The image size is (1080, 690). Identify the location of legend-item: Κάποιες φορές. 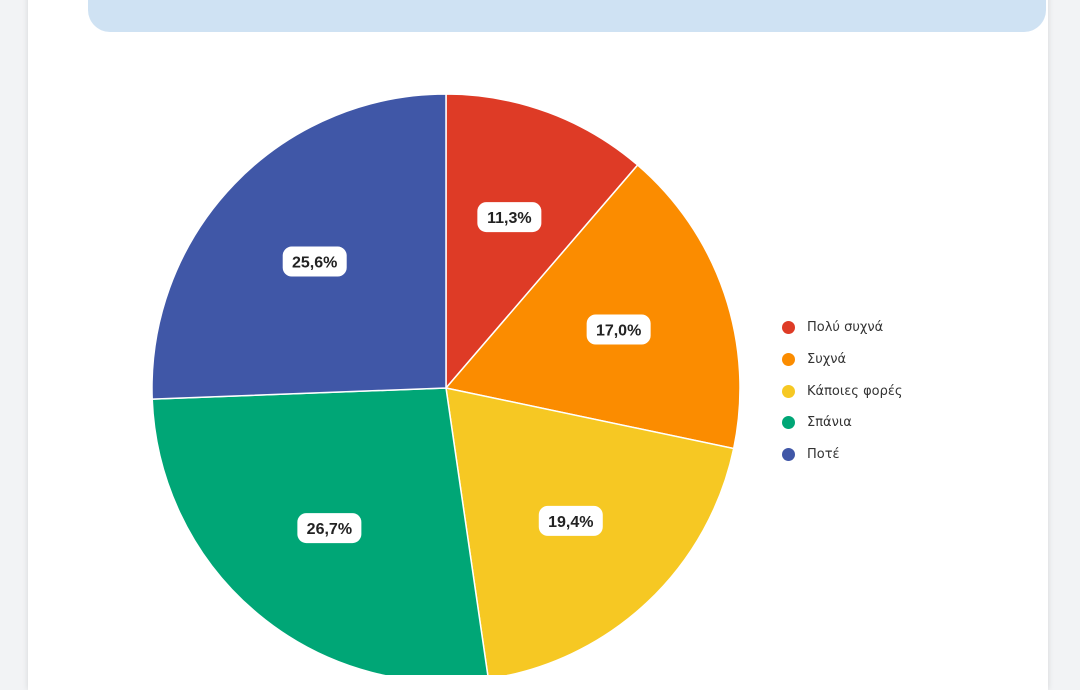
(842, 391).